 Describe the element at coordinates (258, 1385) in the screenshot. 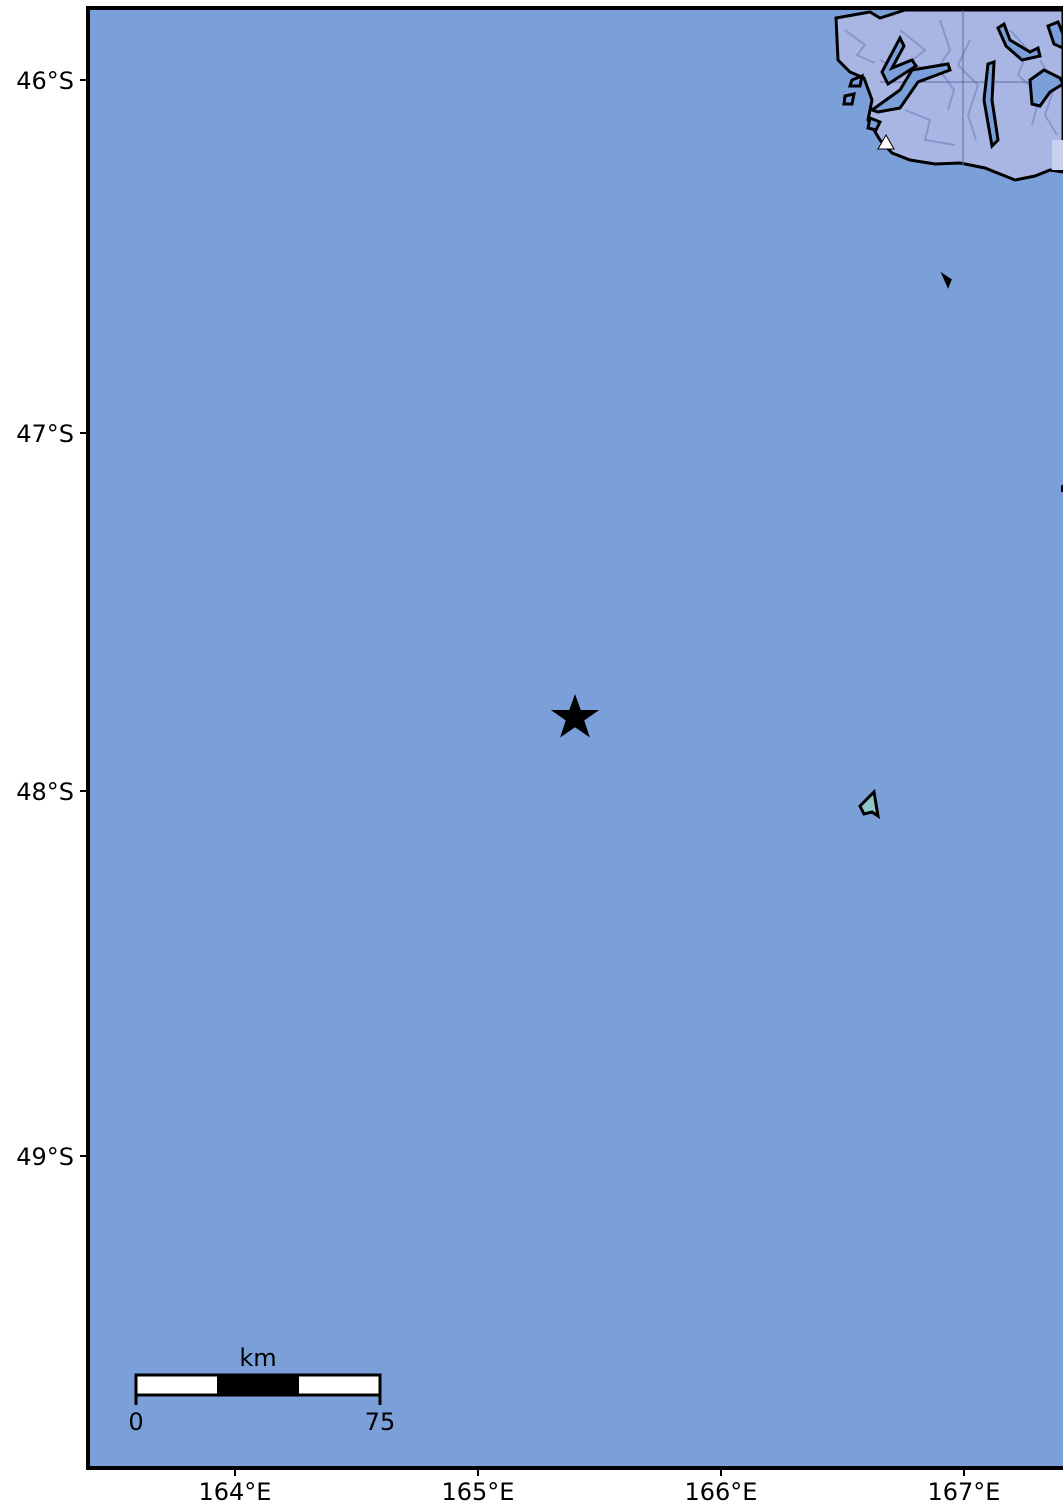

I see `scale-bar-segment` at that location.